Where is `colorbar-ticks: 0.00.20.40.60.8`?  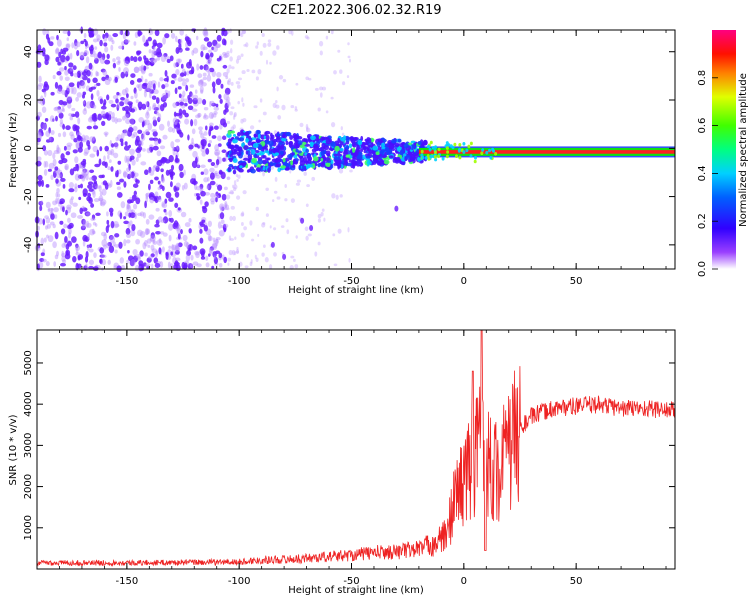
colorbar-ticks: 0.00.20.40.60.8 is located at coordinates (707, 173).